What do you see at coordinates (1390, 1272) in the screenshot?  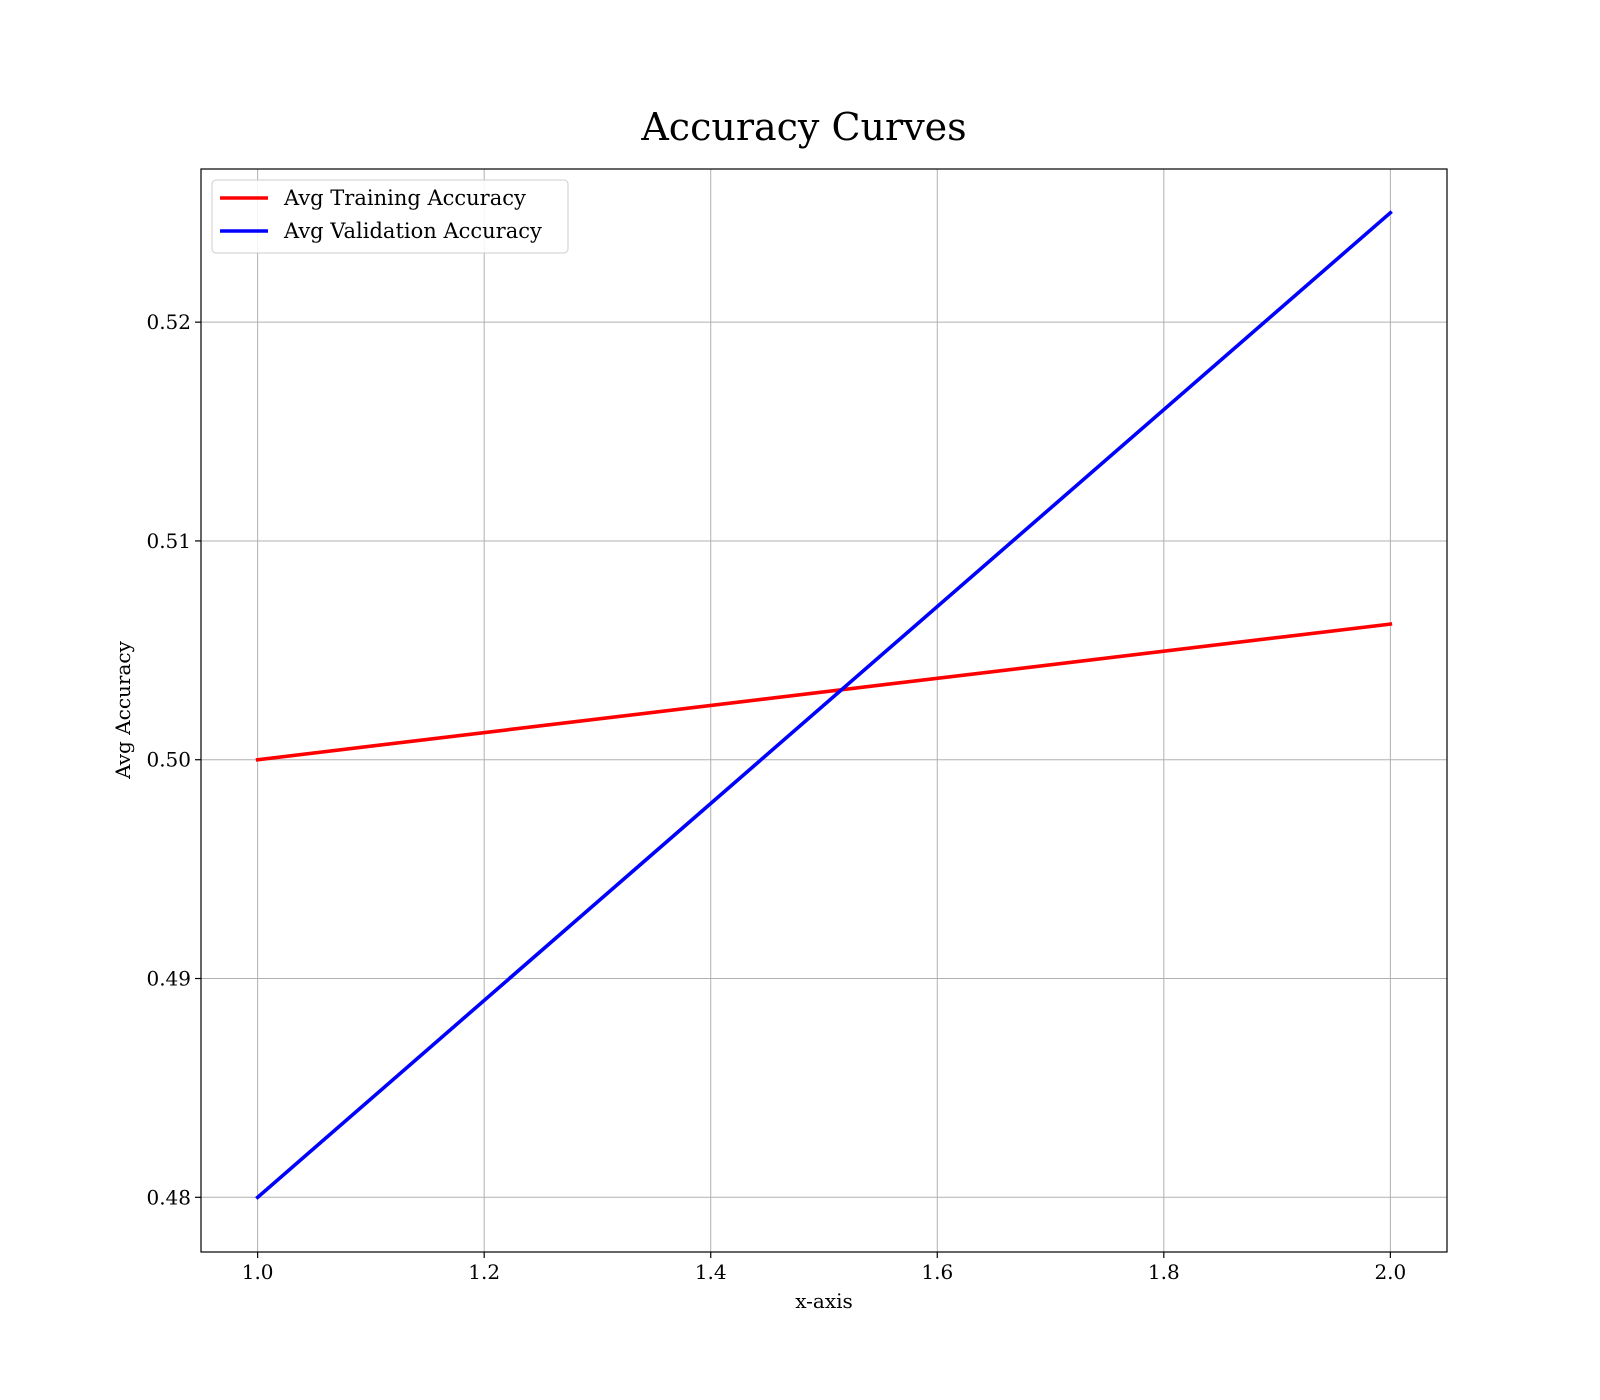 I see `x-tick-label: 2.0` at bounding box center [1390, 1272].